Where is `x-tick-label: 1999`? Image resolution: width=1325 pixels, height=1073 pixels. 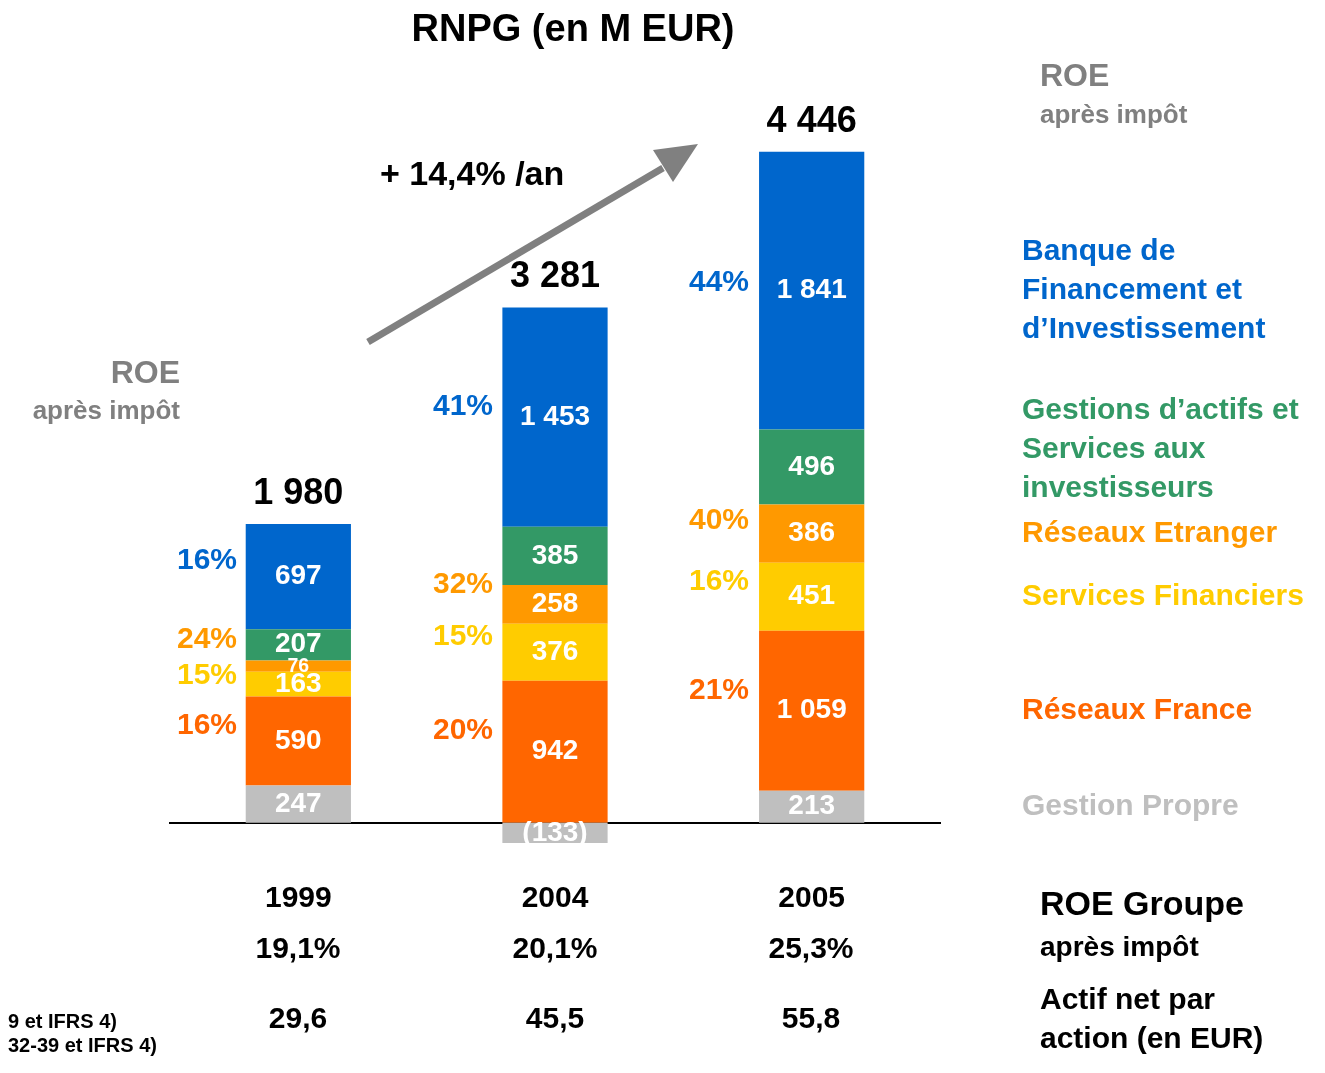
x-tick-label: 1999 is located at coordinates (298, 897).